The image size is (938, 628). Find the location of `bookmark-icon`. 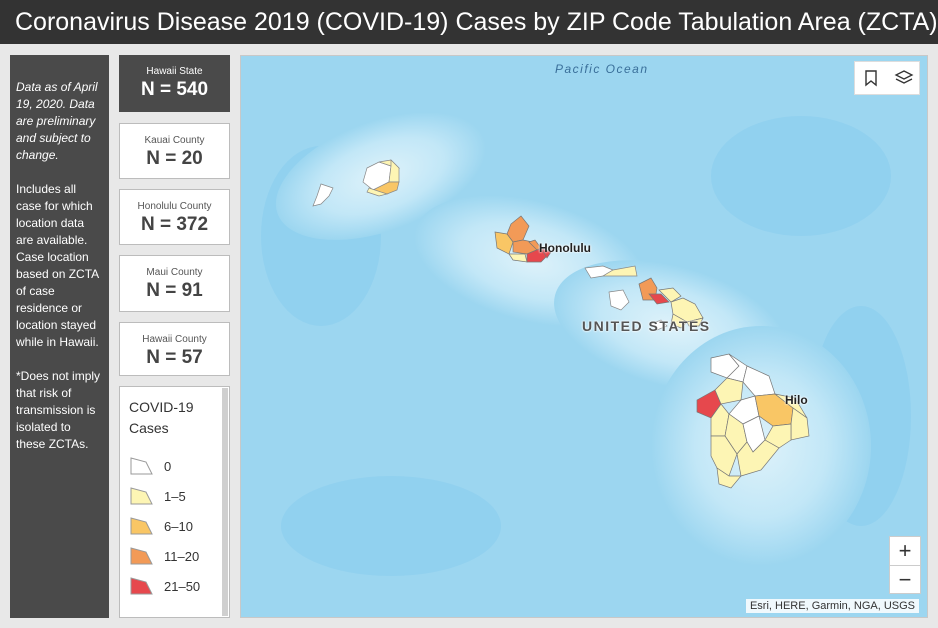

bookmark-icon is located at coordinates (871, 78).